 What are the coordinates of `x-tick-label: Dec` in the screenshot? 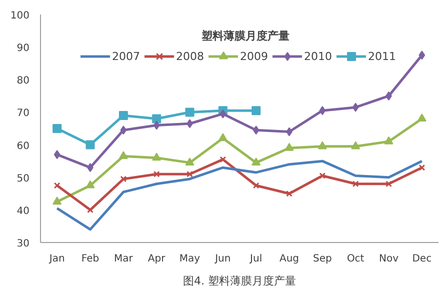 It's located at (422, 259).